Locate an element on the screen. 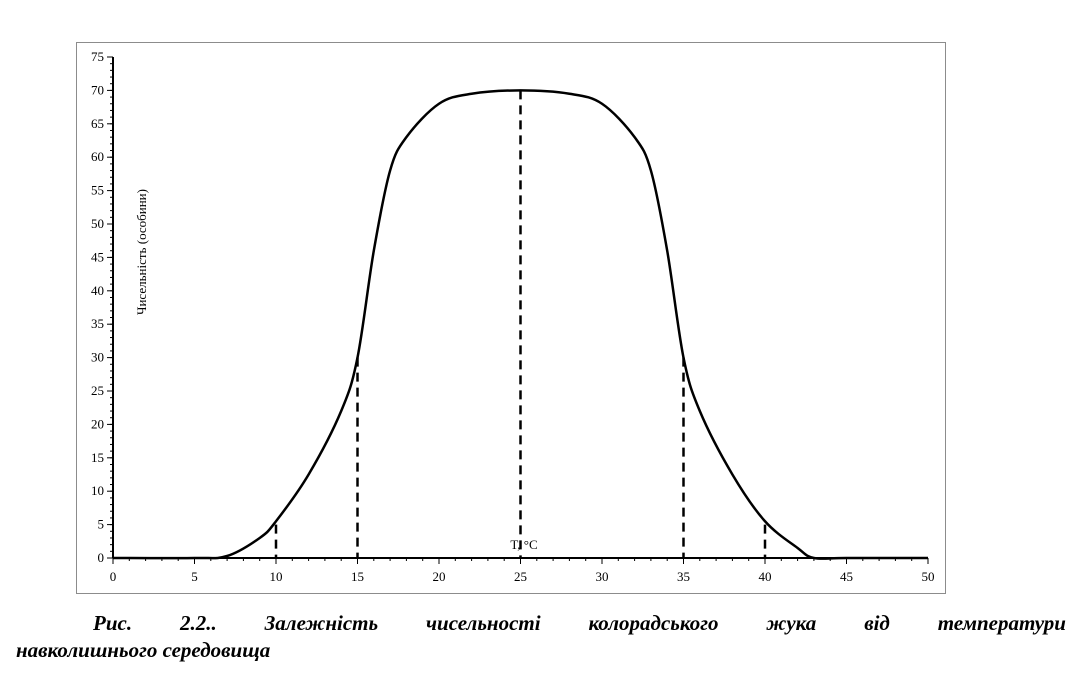  y-tick-label: 55 is located at coordinates (97, 190).